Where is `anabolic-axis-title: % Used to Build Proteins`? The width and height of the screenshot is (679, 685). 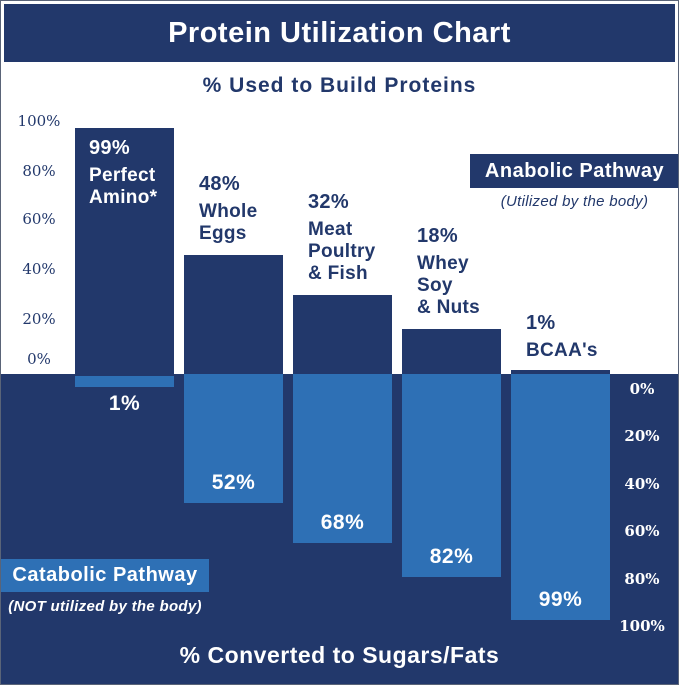
anabolic-axis-title: % Used to Build Proteins is located at coordinates (339, 85).